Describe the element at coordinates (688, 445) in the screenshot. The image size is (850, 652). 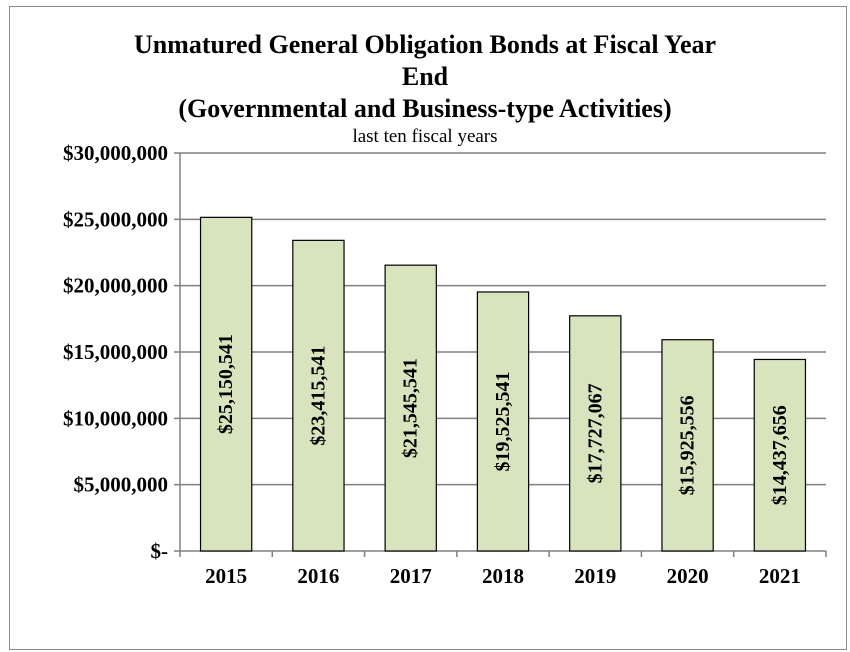
I see `data-label-2020: $15,925,556` at that location.